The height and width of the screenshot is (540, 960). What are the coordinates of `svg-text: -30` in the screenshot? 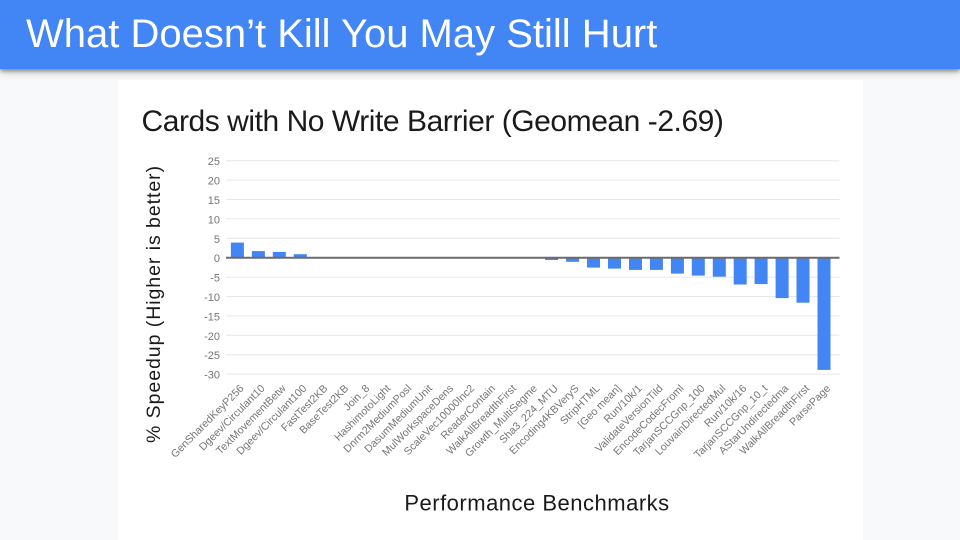 It's located at (212, 376).